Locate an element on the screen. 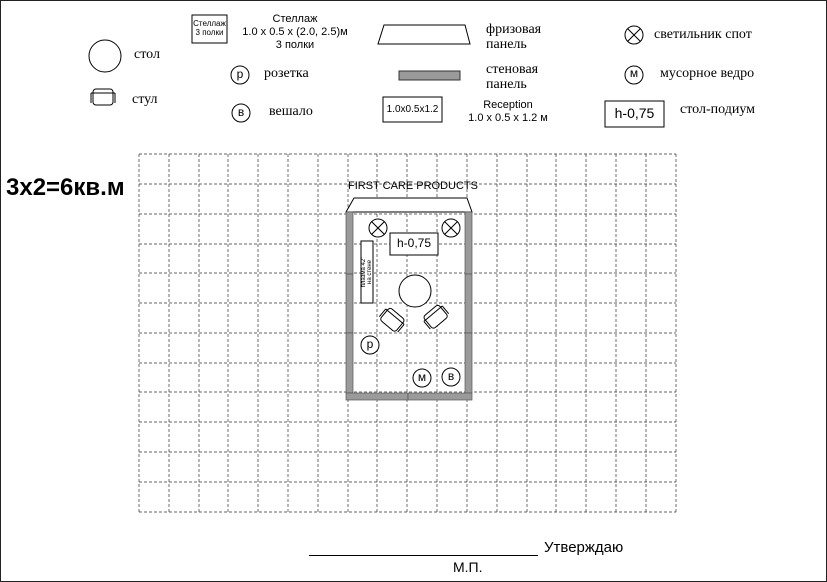 This screenshot has height=582, width=827. legend-frieze-label: фризовая панель is located at coordinates (514, 37).